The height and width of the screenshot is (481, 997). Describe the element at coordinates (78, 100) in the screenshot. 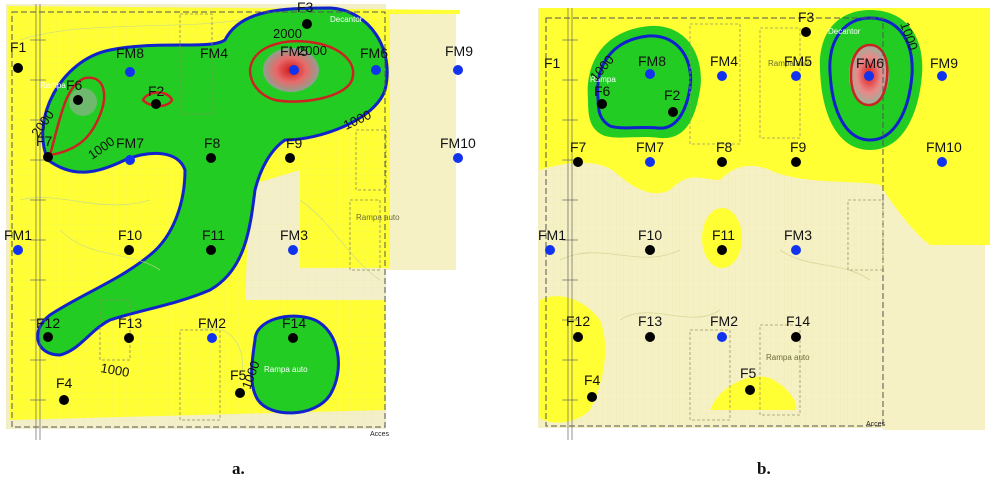

I see `panel-a-well-marker-f6` at that location.